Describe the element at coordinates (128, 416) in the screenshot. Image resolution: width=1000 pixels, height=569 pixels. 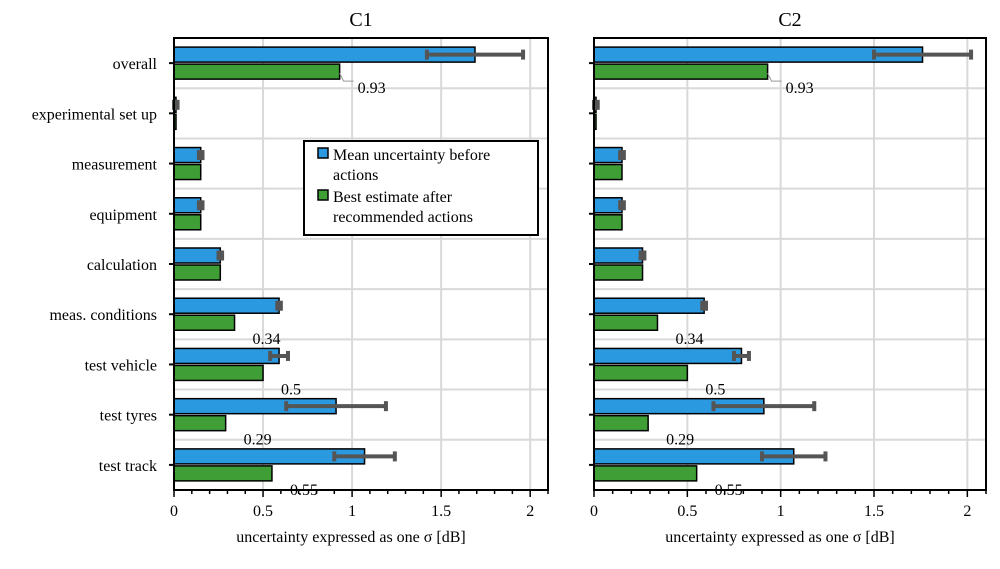
I see `category-label: test tyres` at that location.